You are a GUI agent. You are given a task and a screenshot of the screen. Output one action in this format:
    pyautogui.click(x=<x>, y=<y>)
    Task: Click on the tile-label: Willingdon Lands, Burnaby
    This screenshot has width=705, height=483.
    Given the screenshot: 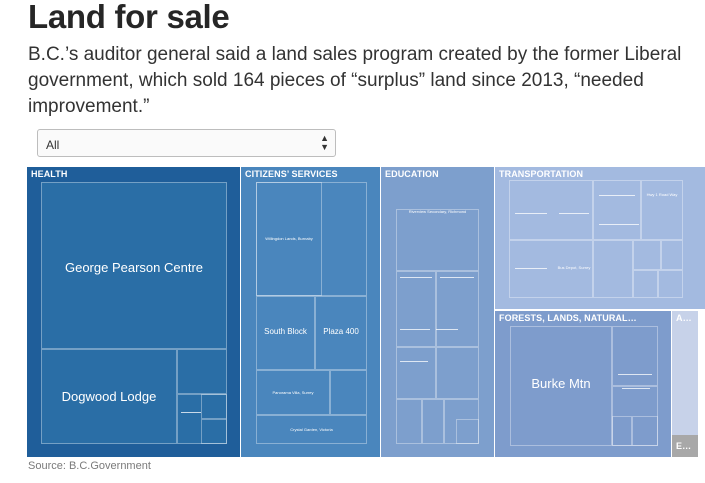 What is the action you would take?
    pyautogui.click(x=289, y=238)
    